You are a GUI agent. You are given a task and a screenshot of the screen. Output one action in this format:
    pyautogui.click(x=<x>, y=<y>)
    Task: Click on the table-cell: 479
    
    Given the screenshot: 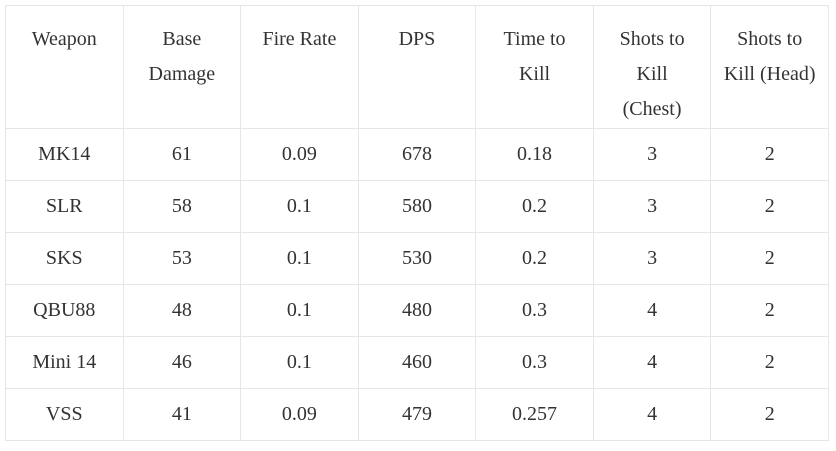 What is the action you would take?
    pyautogui.click(x=417, y=414)
    